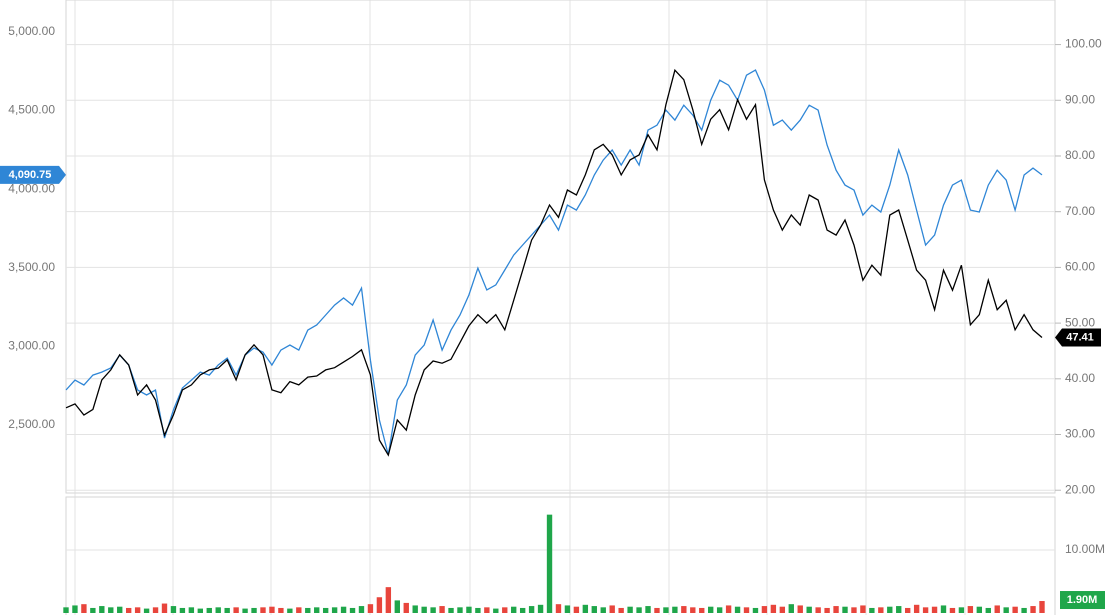 Image resolution: width=1110 pixels, height=615 pixels. I want to click on y2-tick-label: 70.00, so click(1080, 211).